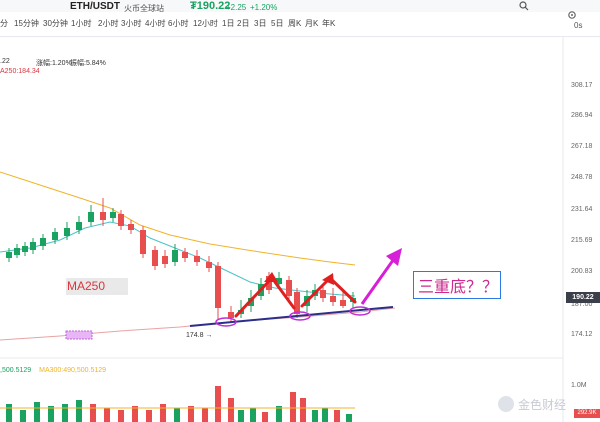  I want to click on tab-timeframe-14: 月K, so click(312, 23).